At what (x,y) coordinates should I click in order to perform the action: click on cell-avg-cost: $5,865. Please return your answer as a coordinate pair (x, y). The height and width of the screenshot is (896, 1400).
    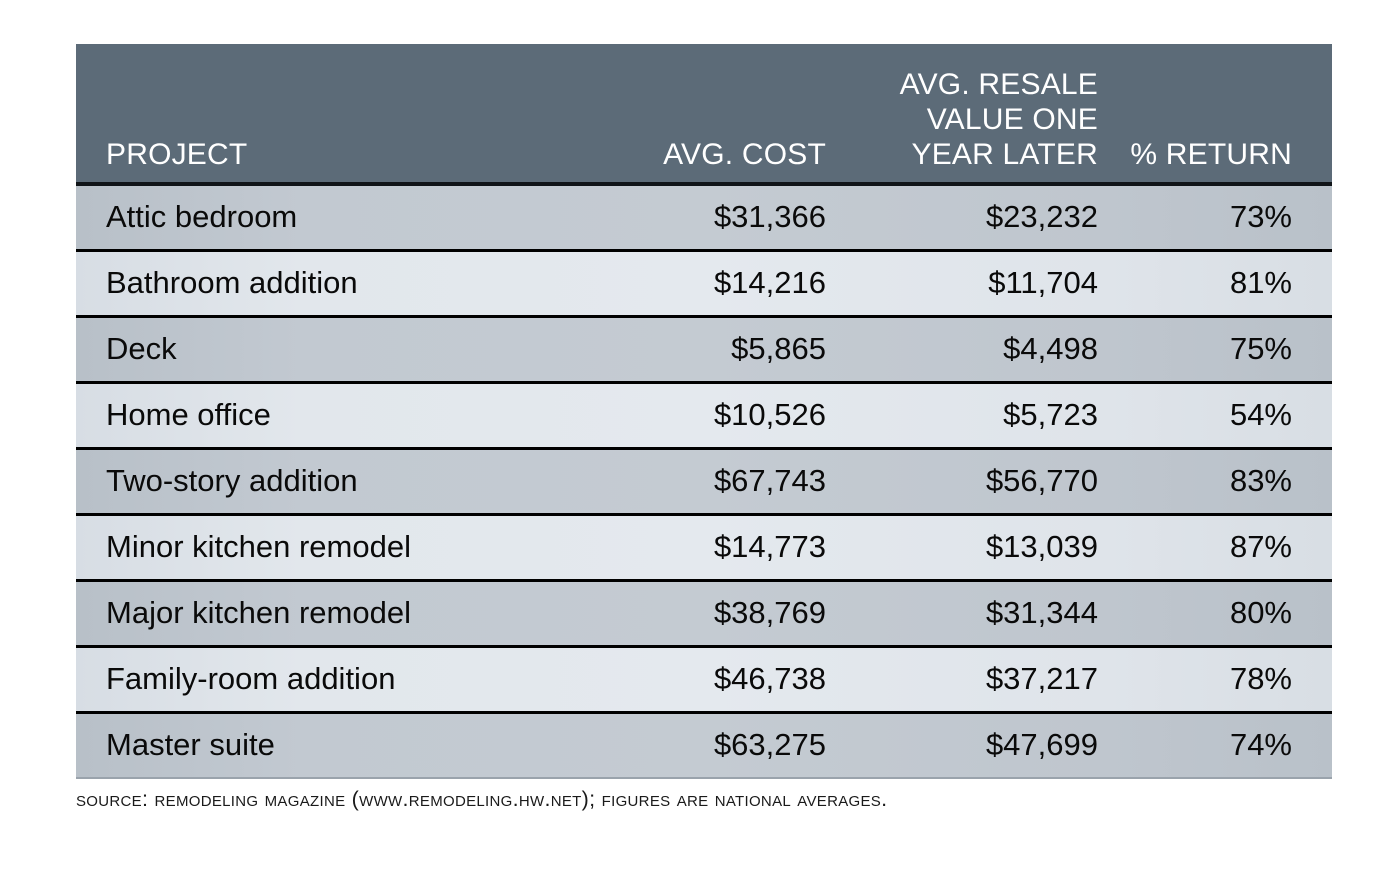
    Looking at the image, I should click on (692, 348).